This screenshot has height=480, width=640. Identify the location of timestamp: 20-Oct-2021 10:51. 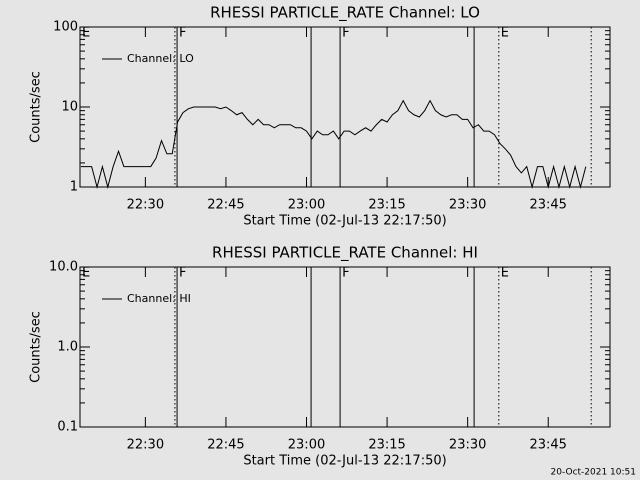
(593, 473).